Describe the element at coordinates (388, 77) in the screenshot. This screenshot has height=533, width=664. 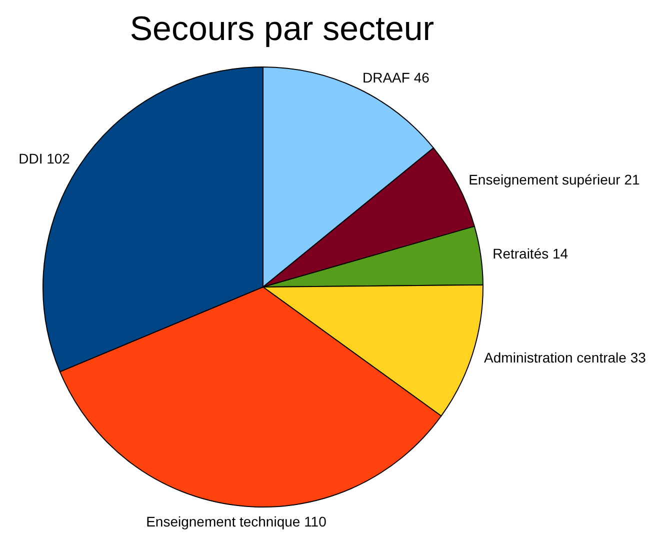
I see `slice-label: DRAAF` at that location.